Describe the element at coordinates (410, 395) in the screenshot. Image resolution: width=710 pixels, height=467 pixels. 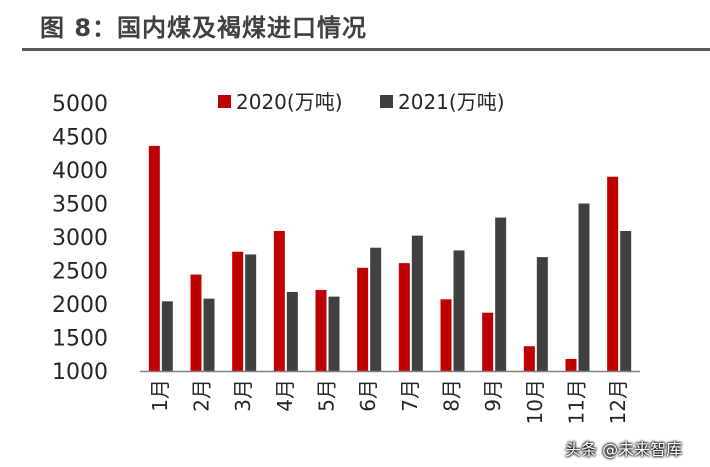
I see `x-tick-label: 7月` at that location.